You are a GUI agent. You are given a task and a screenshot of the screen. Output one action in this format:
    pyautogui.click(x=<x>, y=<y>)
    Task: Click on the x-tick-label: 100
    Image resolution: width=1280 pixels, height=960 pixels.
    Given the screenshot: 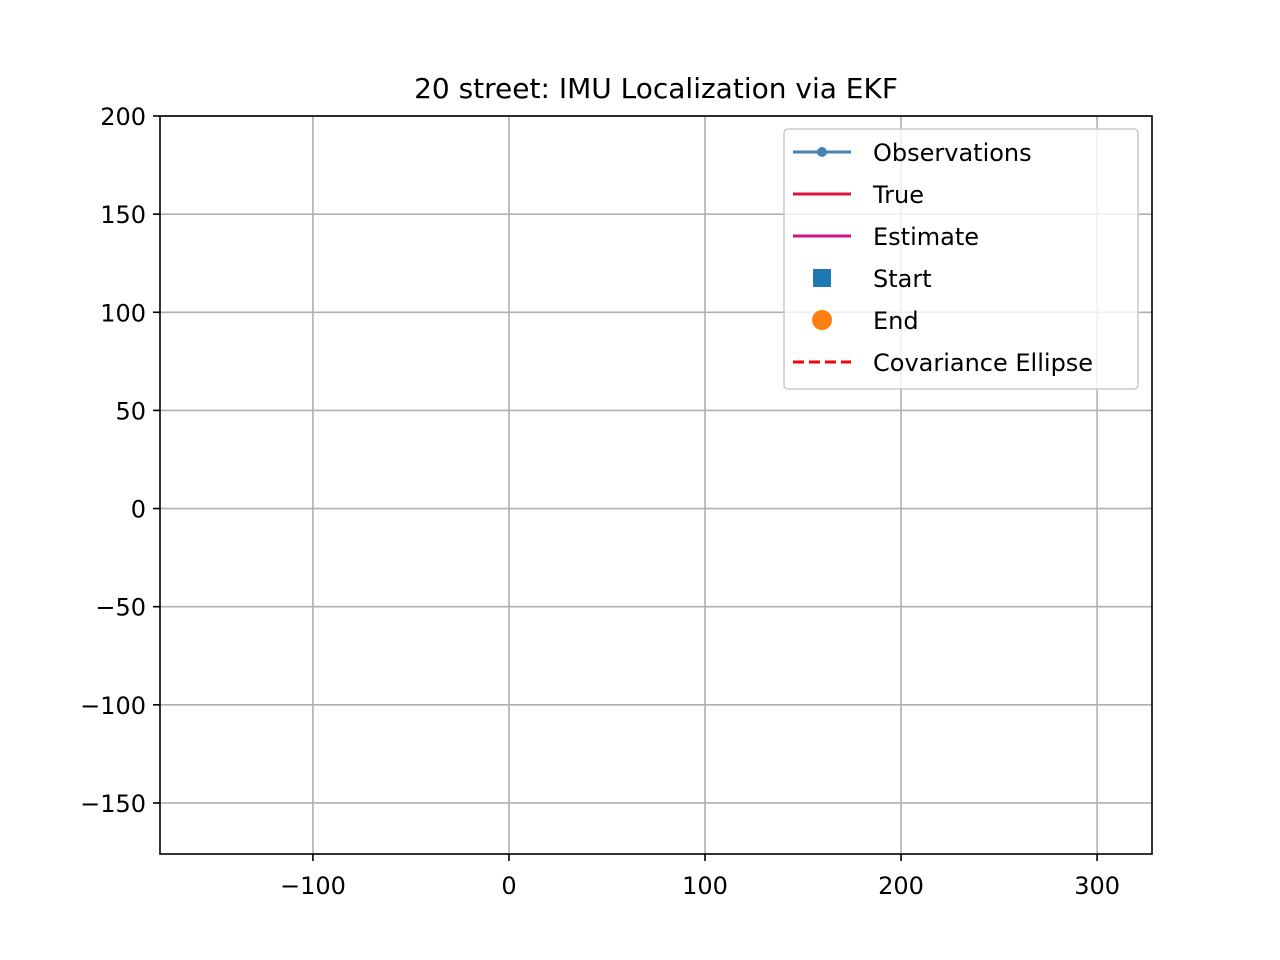 What is the action you would take?
    pyautogui.click(x=705, y=886)
    